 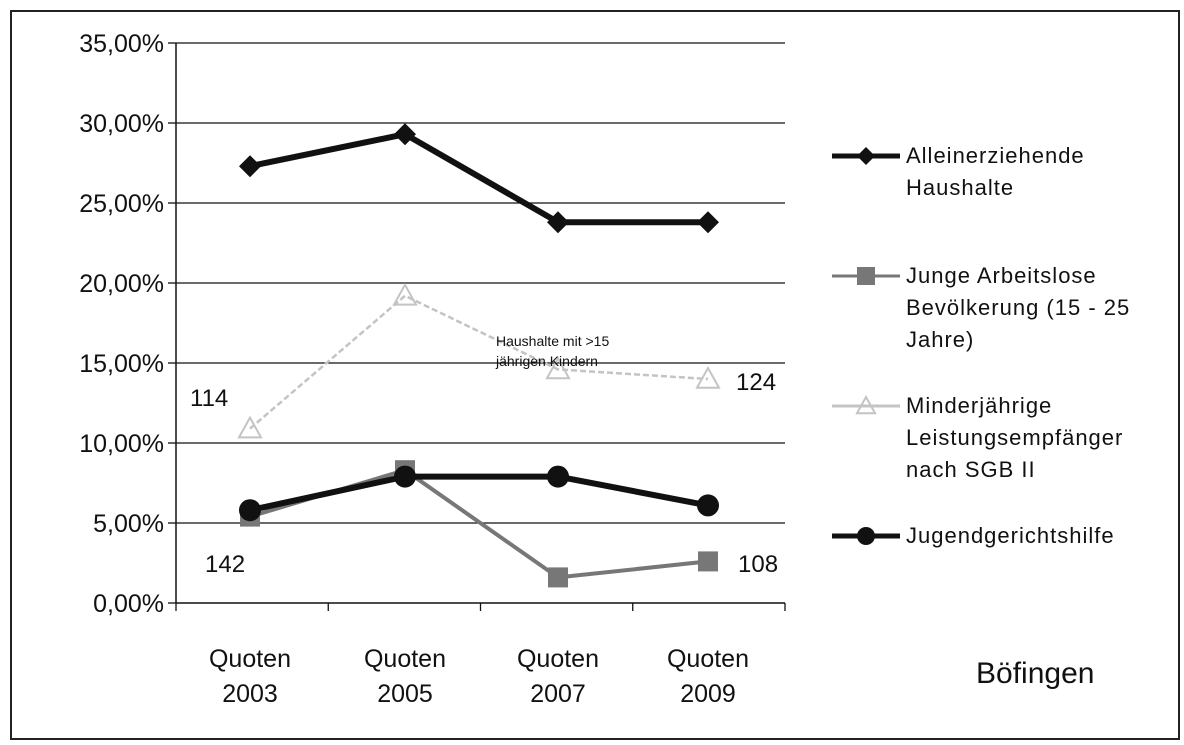 What do you see at coordinates (960, 187) in the screenshot?
I see `legend-label-line: Haushalte` at bounding box center [960, 187].